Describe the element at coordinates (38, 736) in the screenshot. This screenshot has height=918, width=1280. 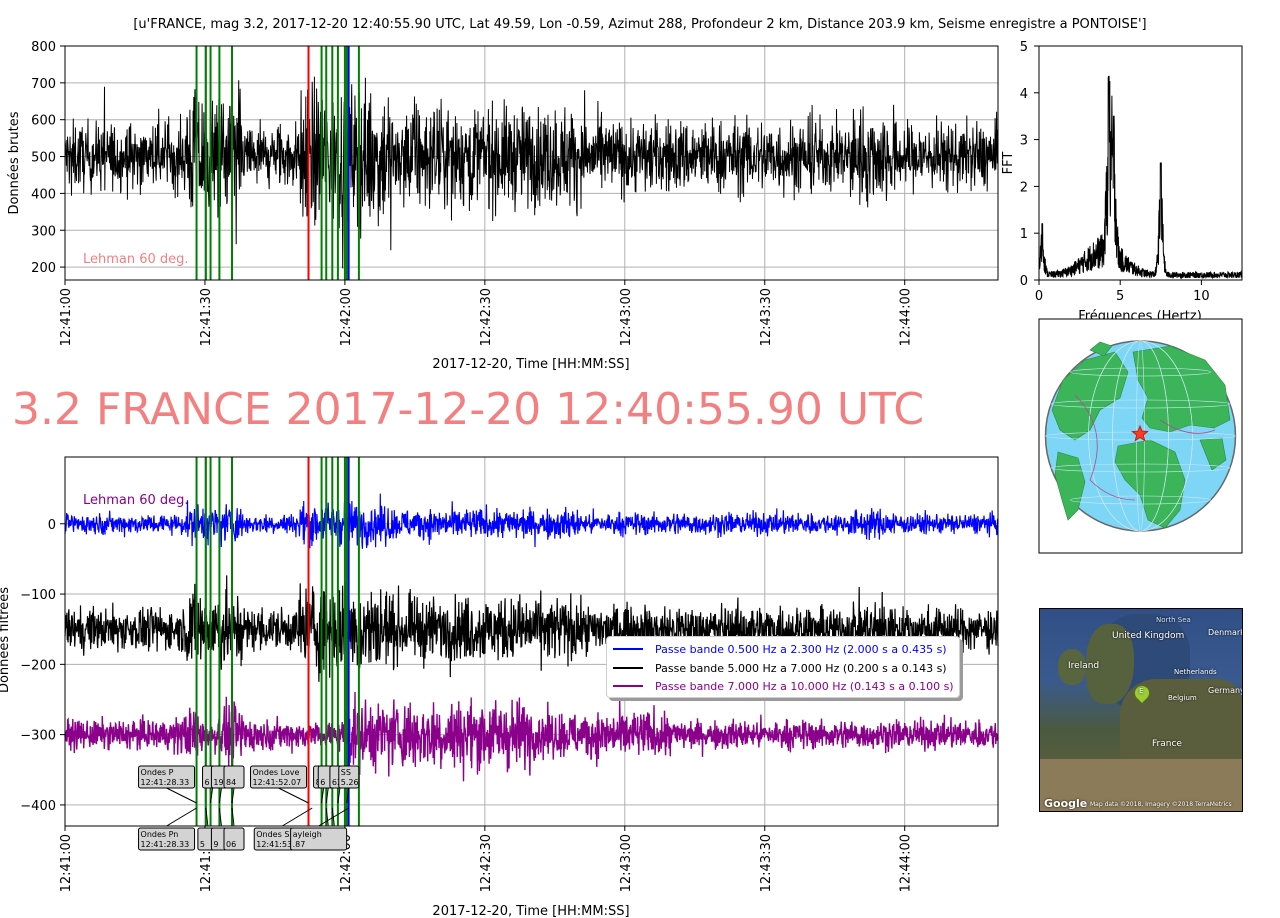
I see `y-tick-label: −300` at that location.